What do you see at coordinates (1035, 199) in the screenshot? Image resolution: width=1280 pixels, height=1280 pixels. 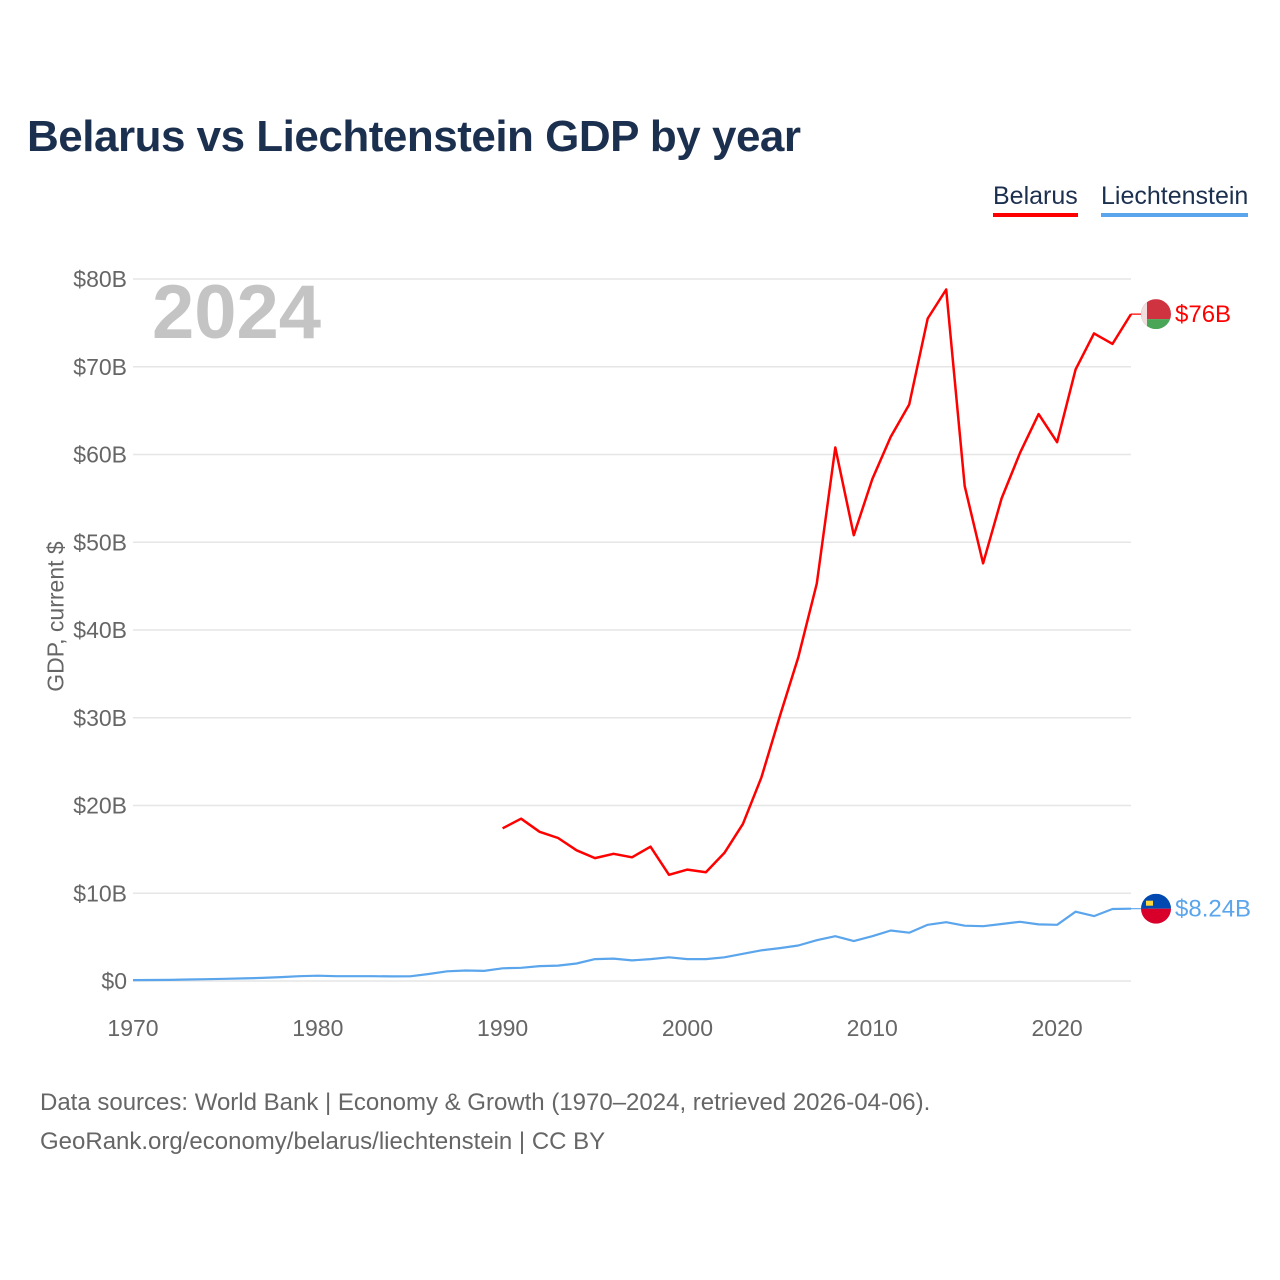 I see `legend-belarus: Belarus` at bounding box center [1035, 199].